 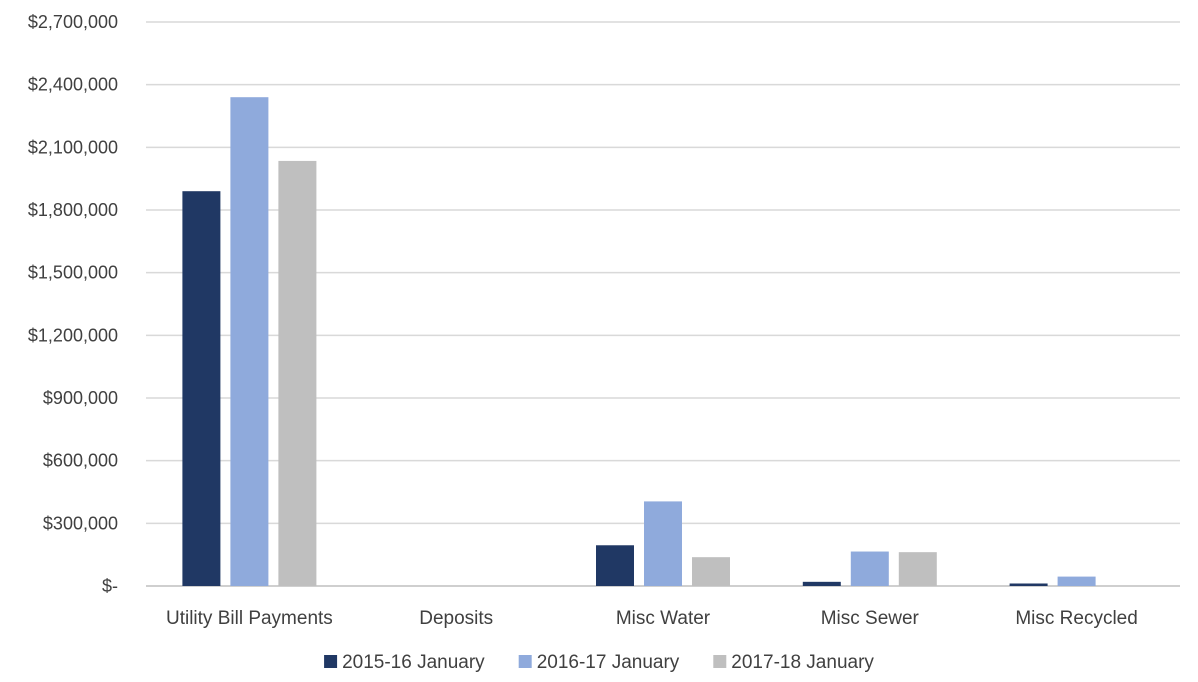 I want to click on y-tick-label: $1,500,000, so click(x=73, y=273).